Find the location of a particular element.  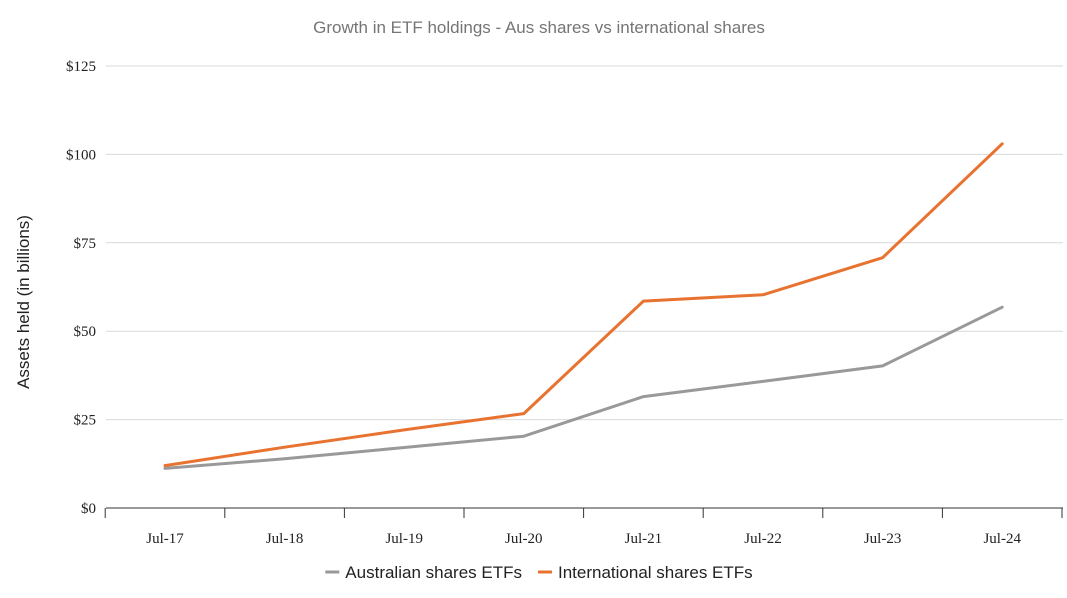

legend-label: International shares ETFs is located at coordinates (655, 572).